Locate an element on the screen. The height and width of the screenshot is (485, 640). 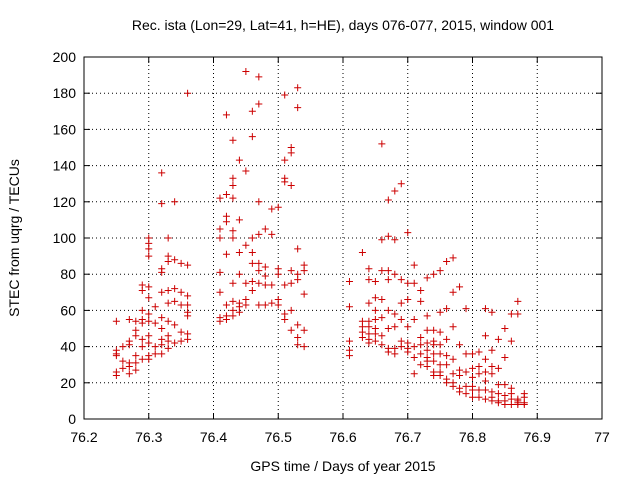
x-tick-label: 76.7 is located at coordinates (407, 437).